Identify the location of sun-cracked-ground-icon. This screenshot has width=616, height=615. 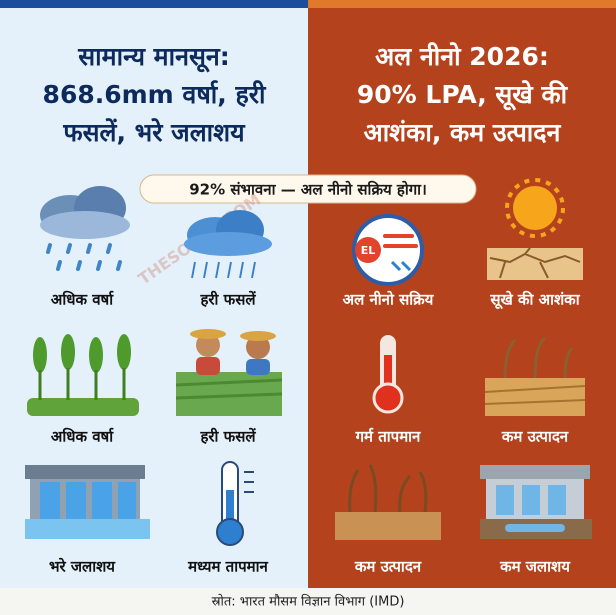
(535, 229).